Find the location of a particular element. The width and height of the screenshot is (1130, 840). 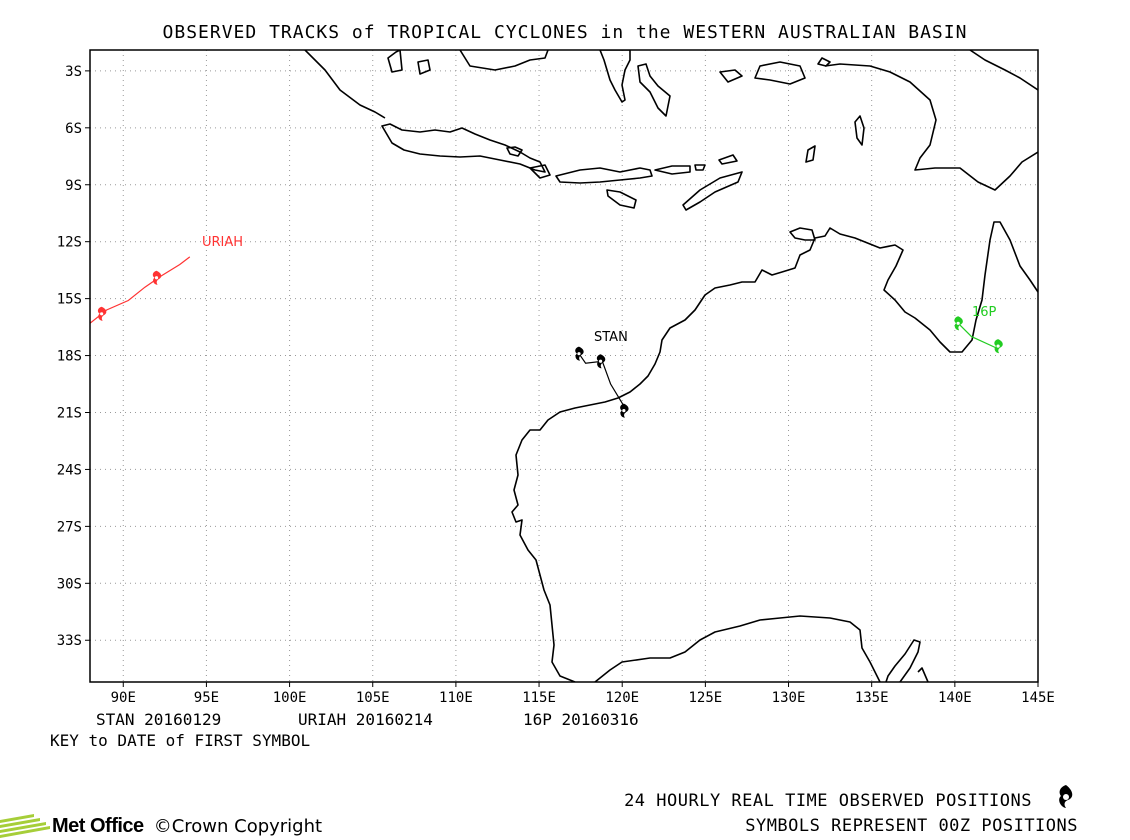

coastline-australia-south is located at coordinates (737, 648).